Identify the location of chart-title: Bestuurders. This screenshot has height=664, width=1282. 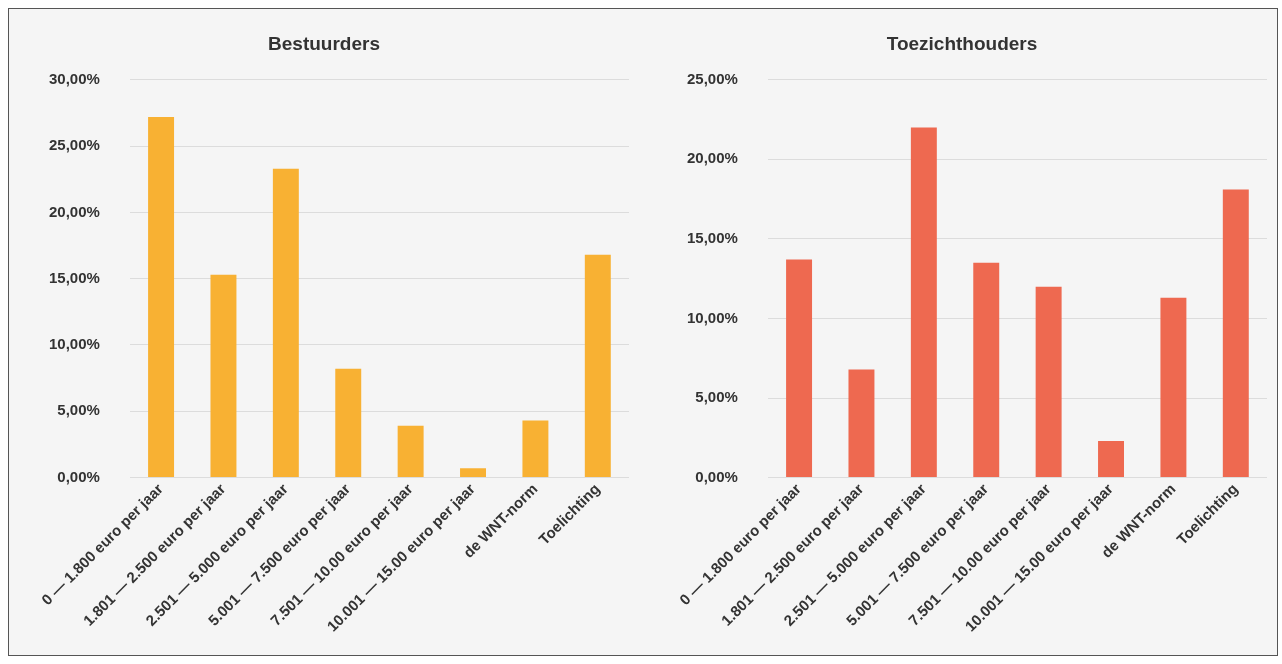
(324, 43).